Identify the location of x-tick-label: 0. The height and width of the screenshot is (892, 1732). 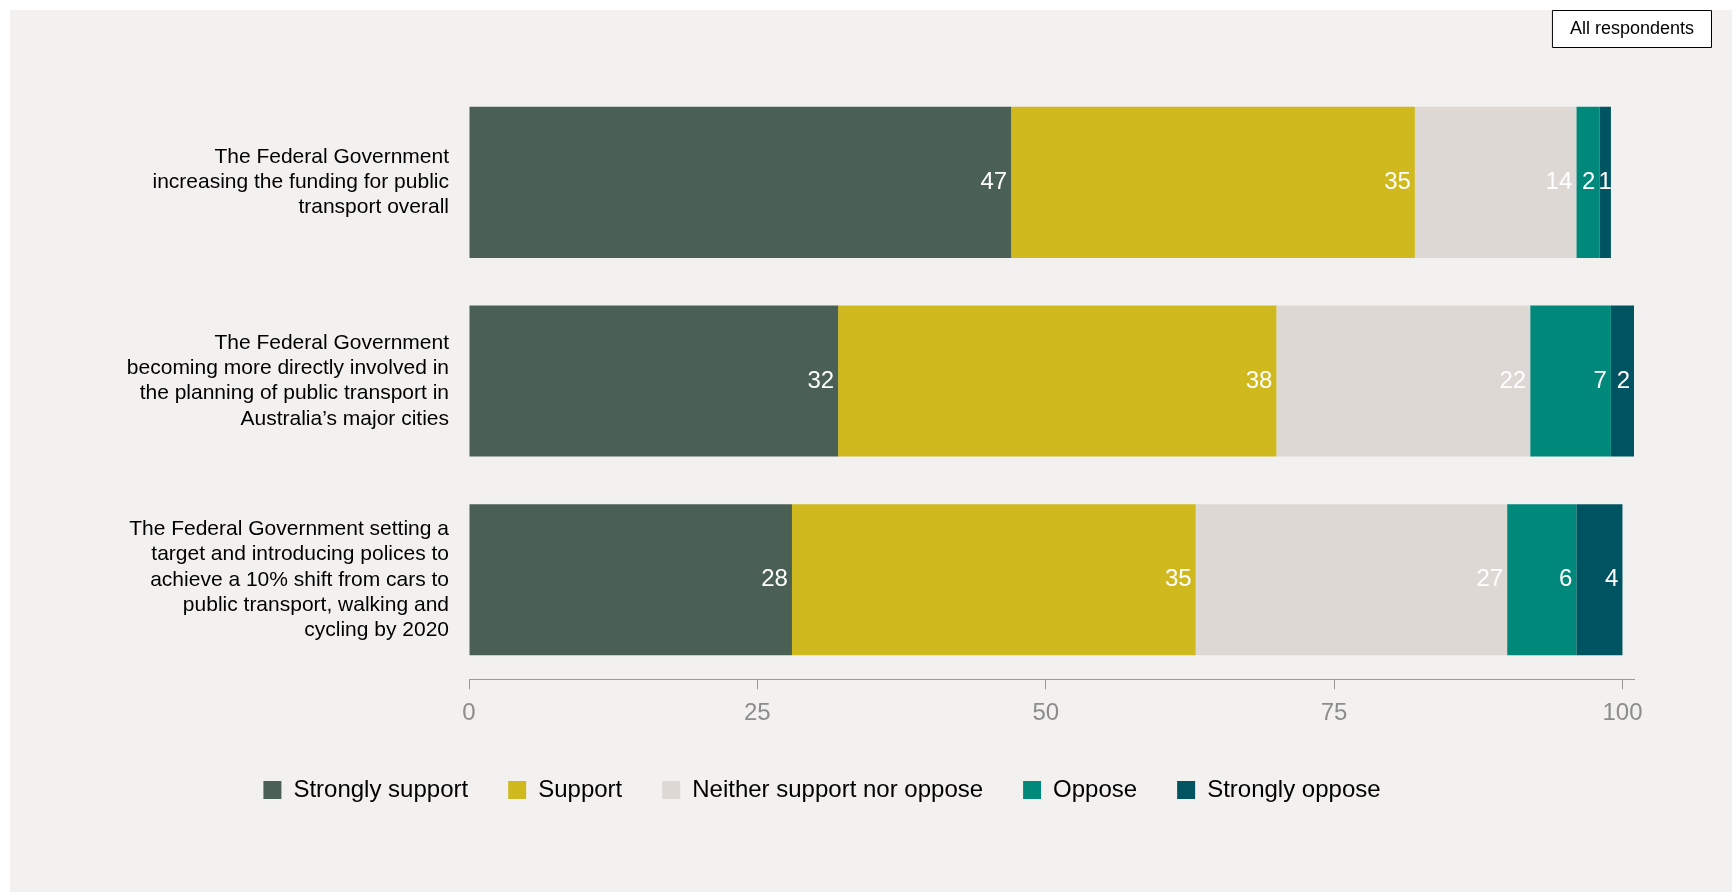
(469, 712).